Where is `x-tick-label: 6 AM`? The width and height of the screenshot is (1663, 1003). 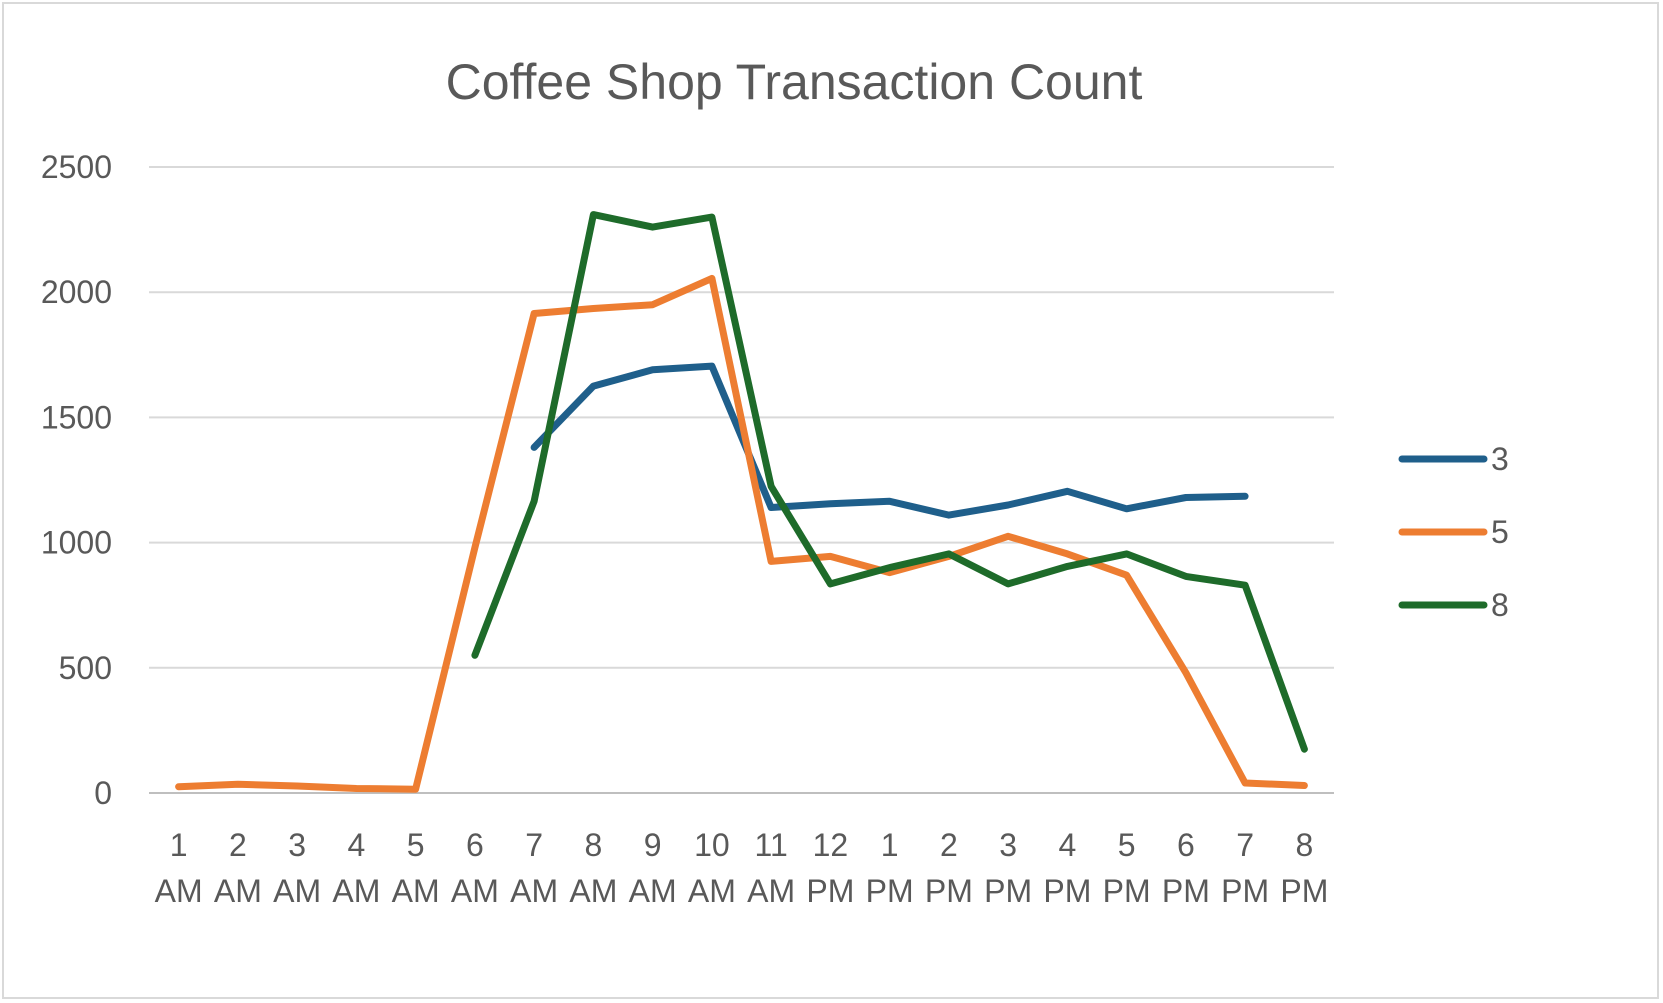
x-tick-label: 6 AM is located at coordinates (475, 868).